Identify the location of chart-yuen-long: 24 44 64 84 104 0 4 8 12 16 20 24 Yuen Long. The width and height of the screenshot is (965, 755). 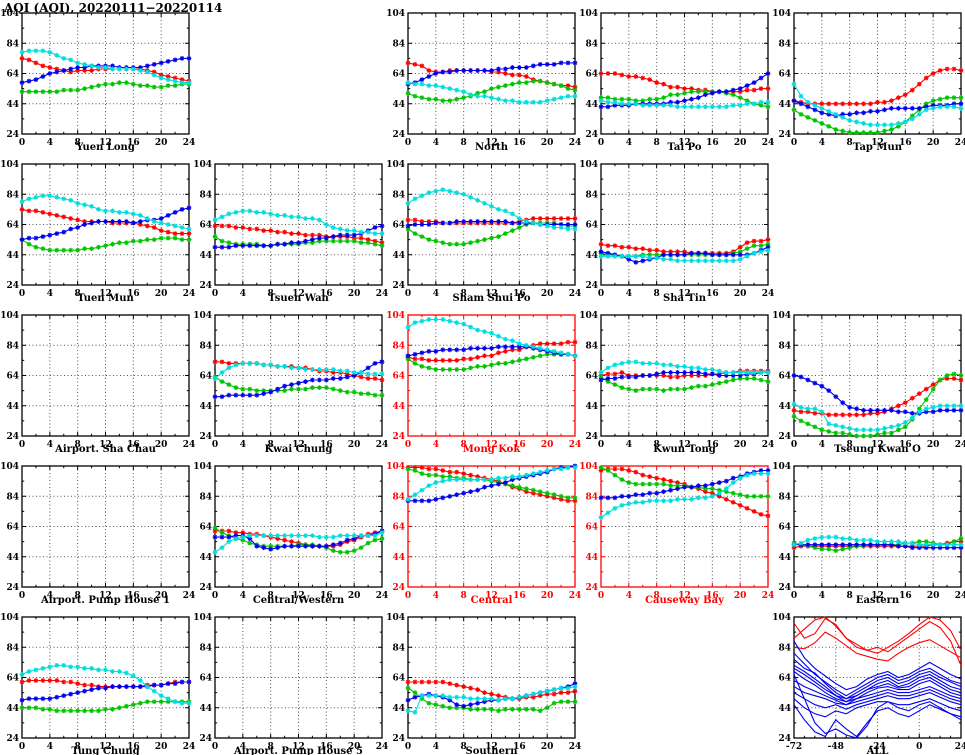
(97, 81).